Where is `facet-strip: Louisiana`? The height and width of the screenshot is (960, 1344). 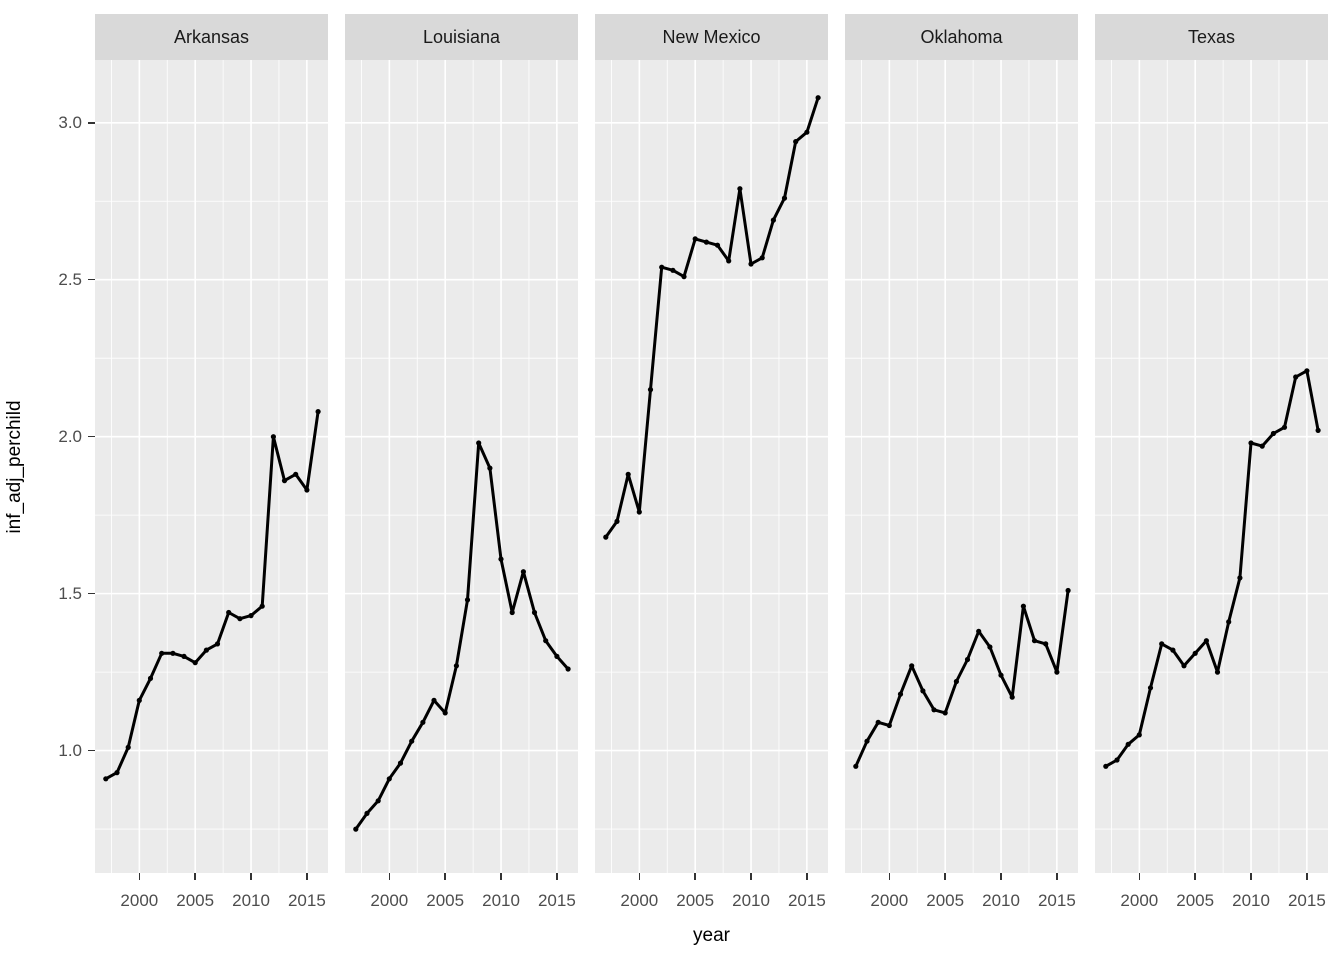
facet-strip: Louisiana is located at coordinates (461, 37).